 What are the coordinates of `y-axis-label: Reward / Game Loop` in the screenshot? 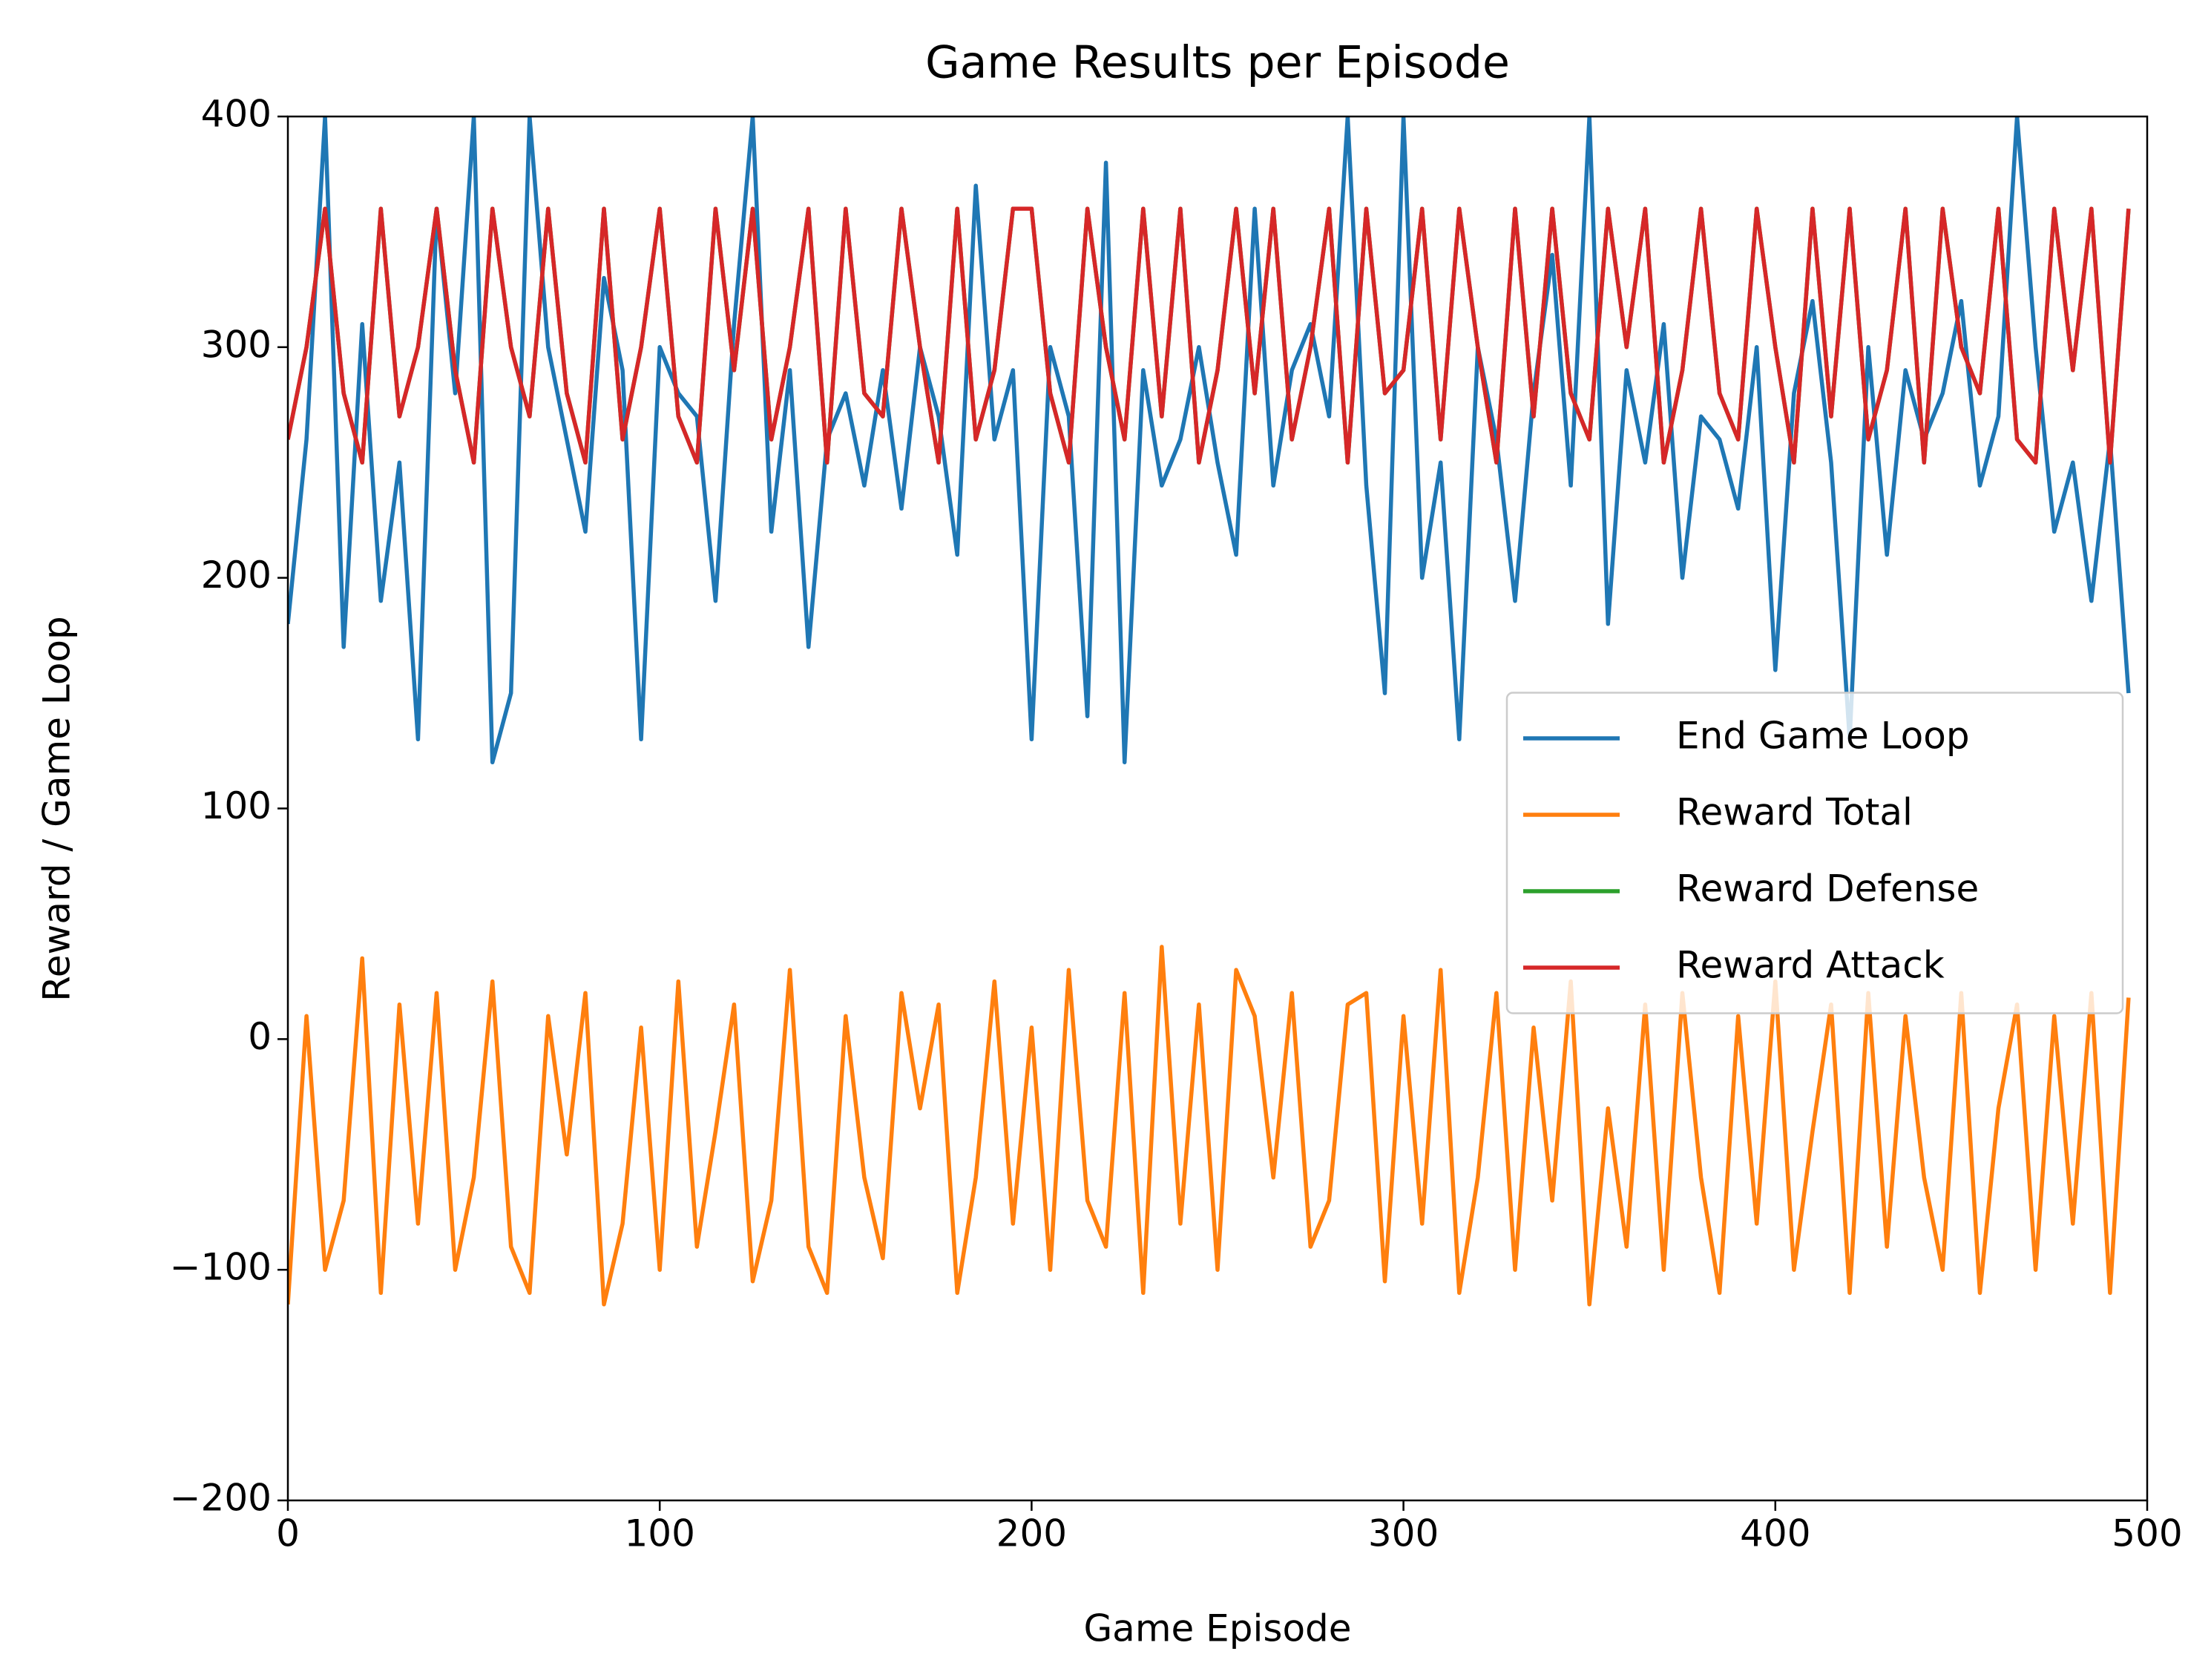 It's located at (58, 809).